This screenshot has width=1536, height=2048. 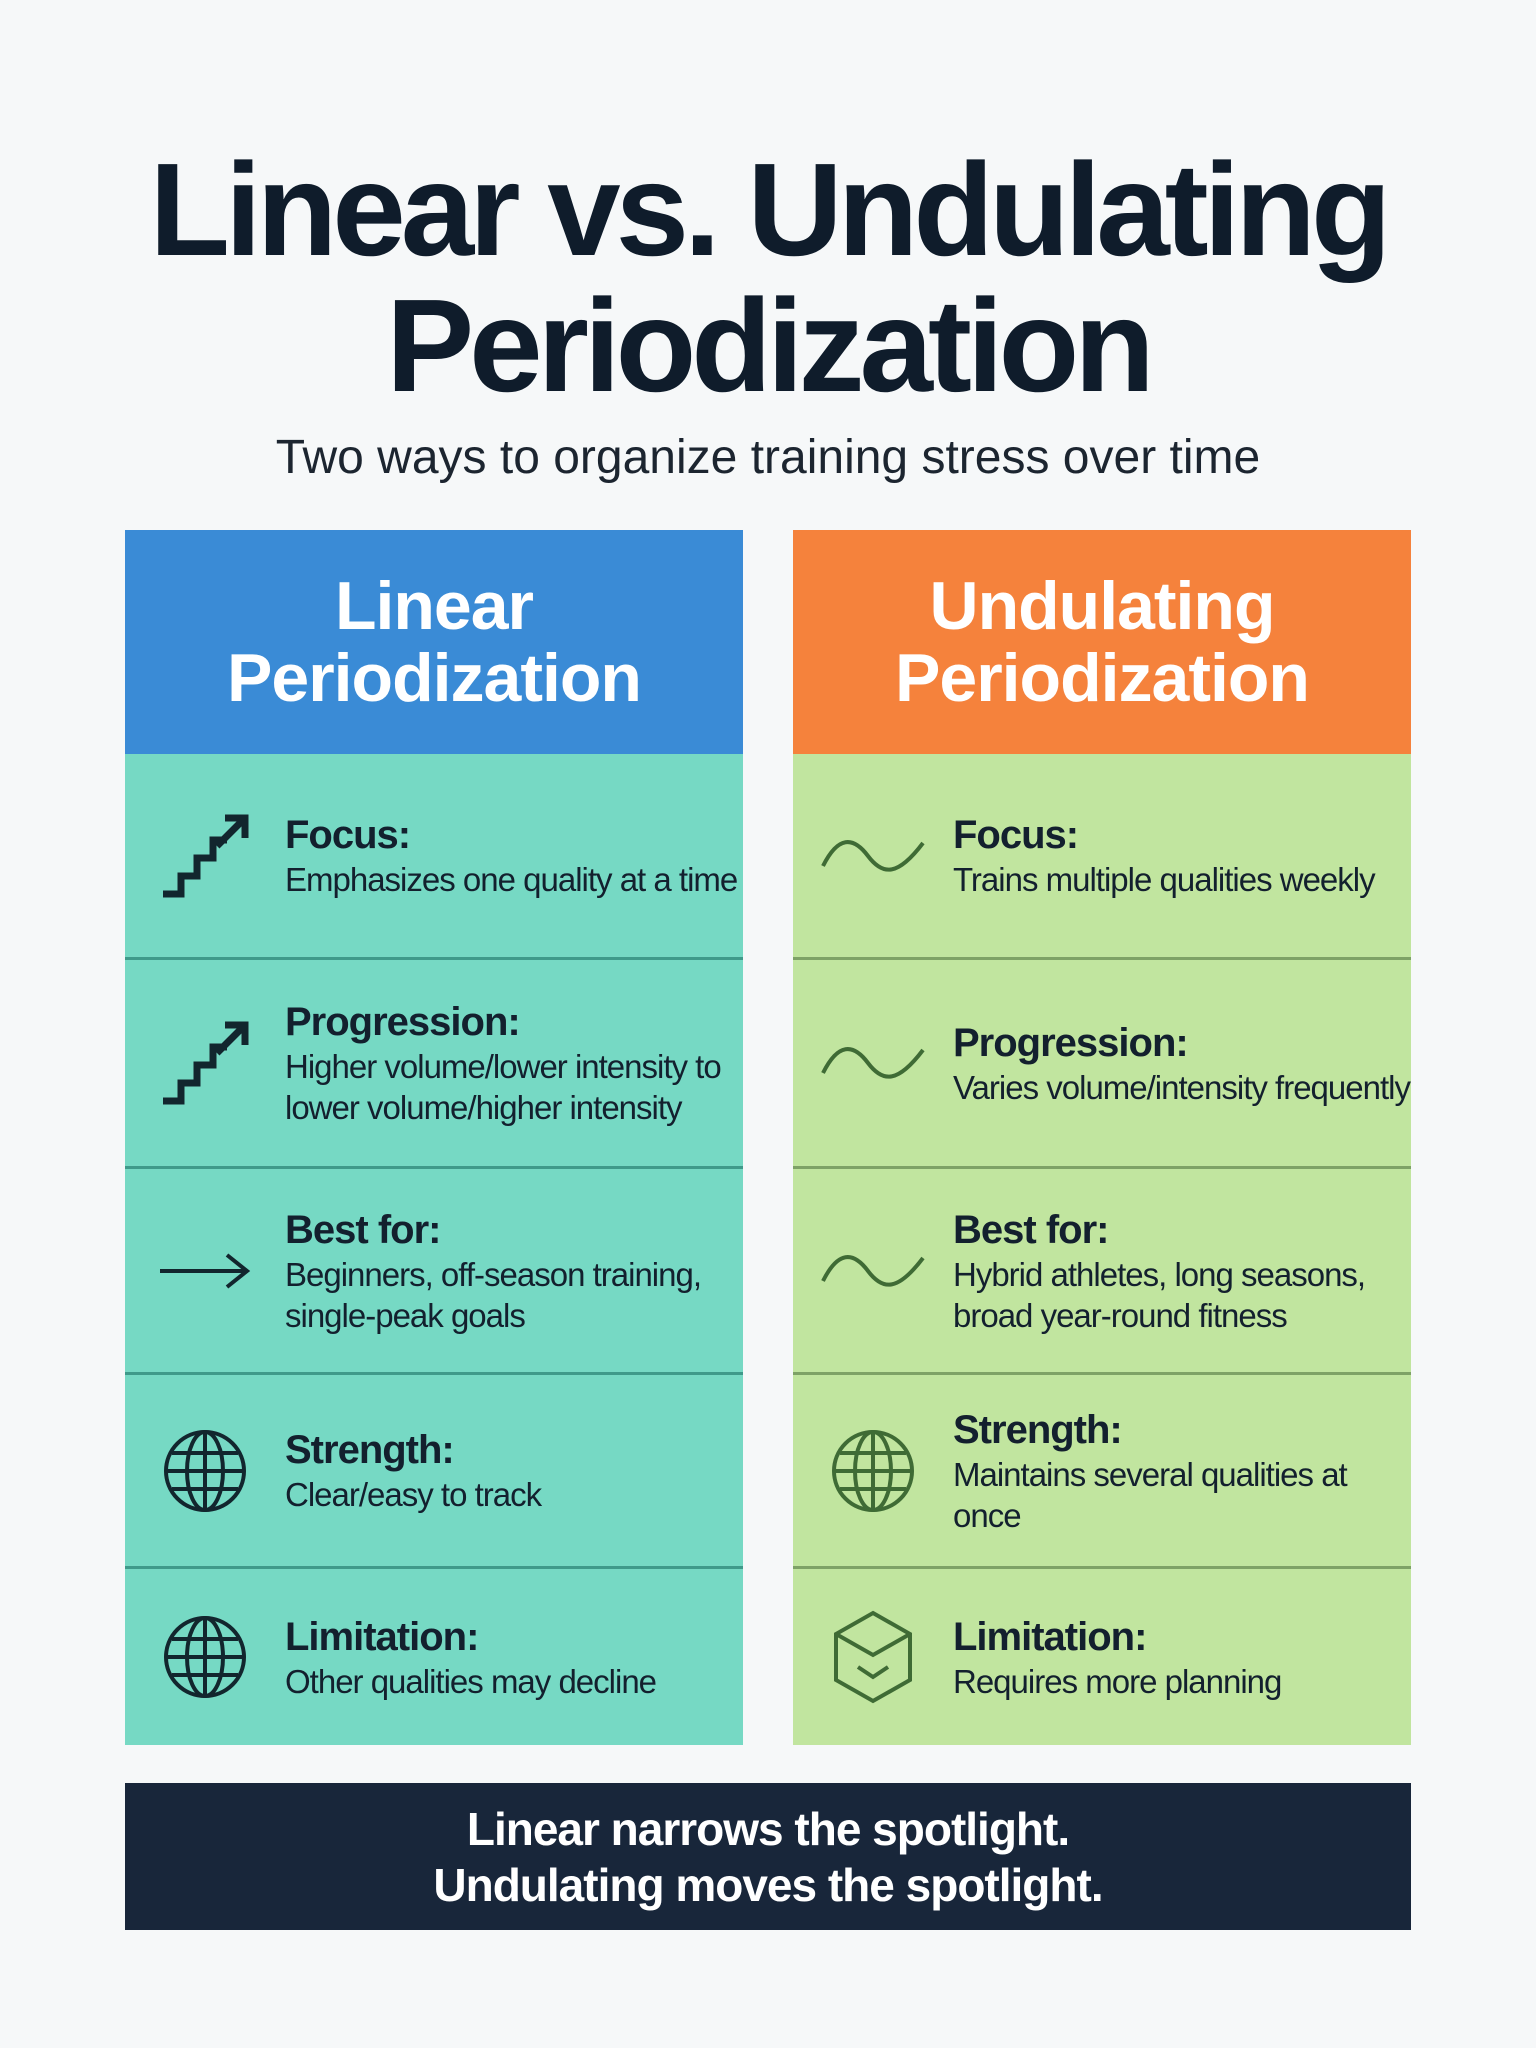 What do you see at coordinates (471, 1681) in the screenshot?
I see `row-description: Other qualities may decline` at bounding box center [471, 1681].